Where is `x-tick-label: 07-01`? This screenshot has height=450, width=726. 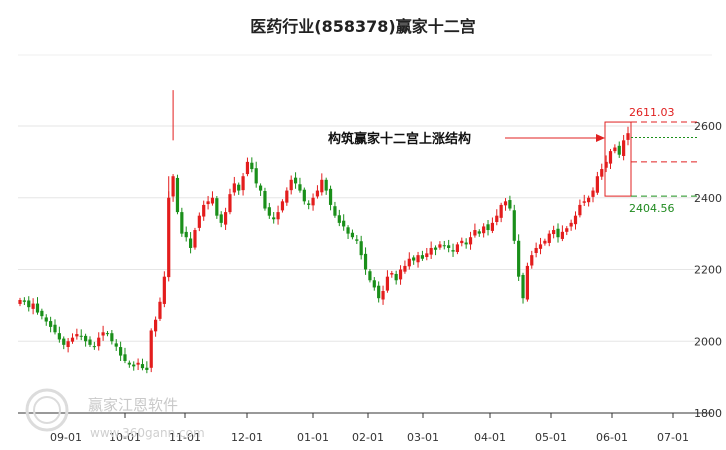 x-tick-label: 07-01 is located at coordinates (673, 437).